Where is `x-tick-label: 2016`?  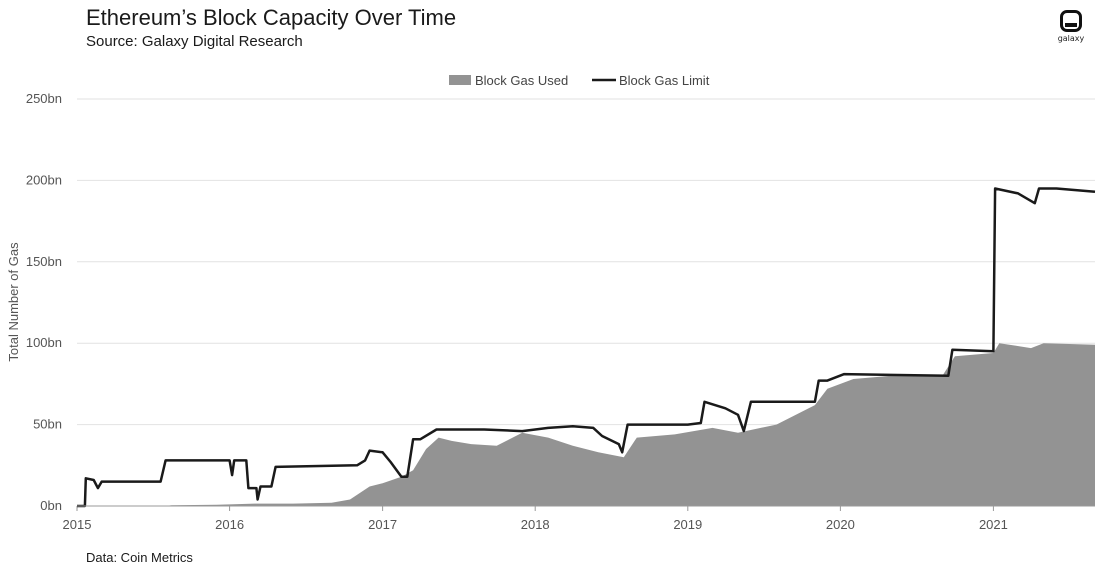
x-tick-label: 2016 is located at coordinates (229, 524).